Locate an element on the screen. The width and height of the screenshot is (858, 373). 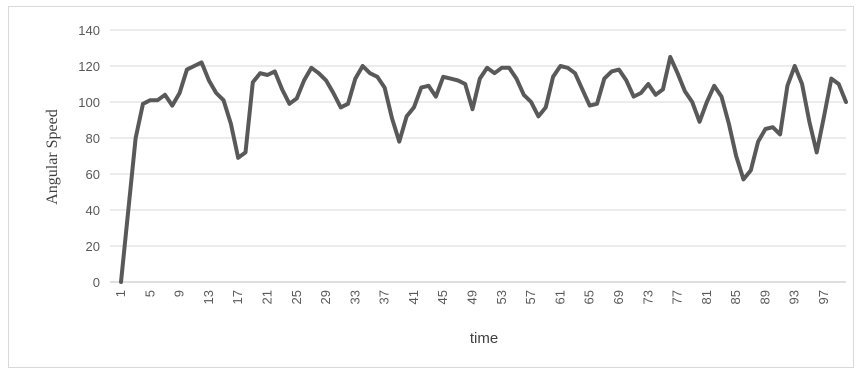
y-tick-label: 40 is located at coordinates (93, 210).